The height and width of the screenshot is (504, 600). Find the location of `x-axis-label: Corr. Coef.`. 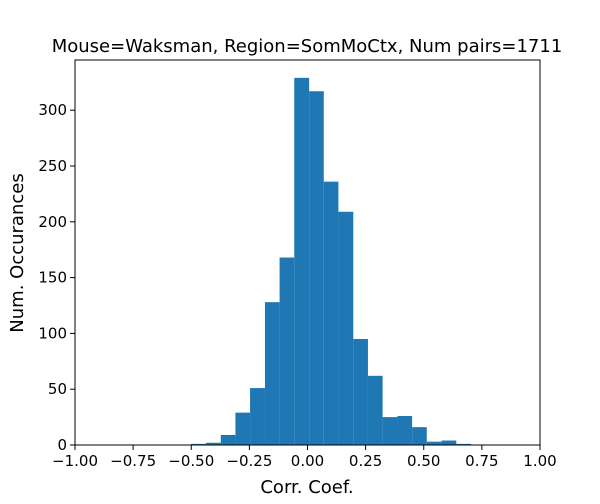

x-axis-label: Corr. Coef. is located at coordinates (306, 487).